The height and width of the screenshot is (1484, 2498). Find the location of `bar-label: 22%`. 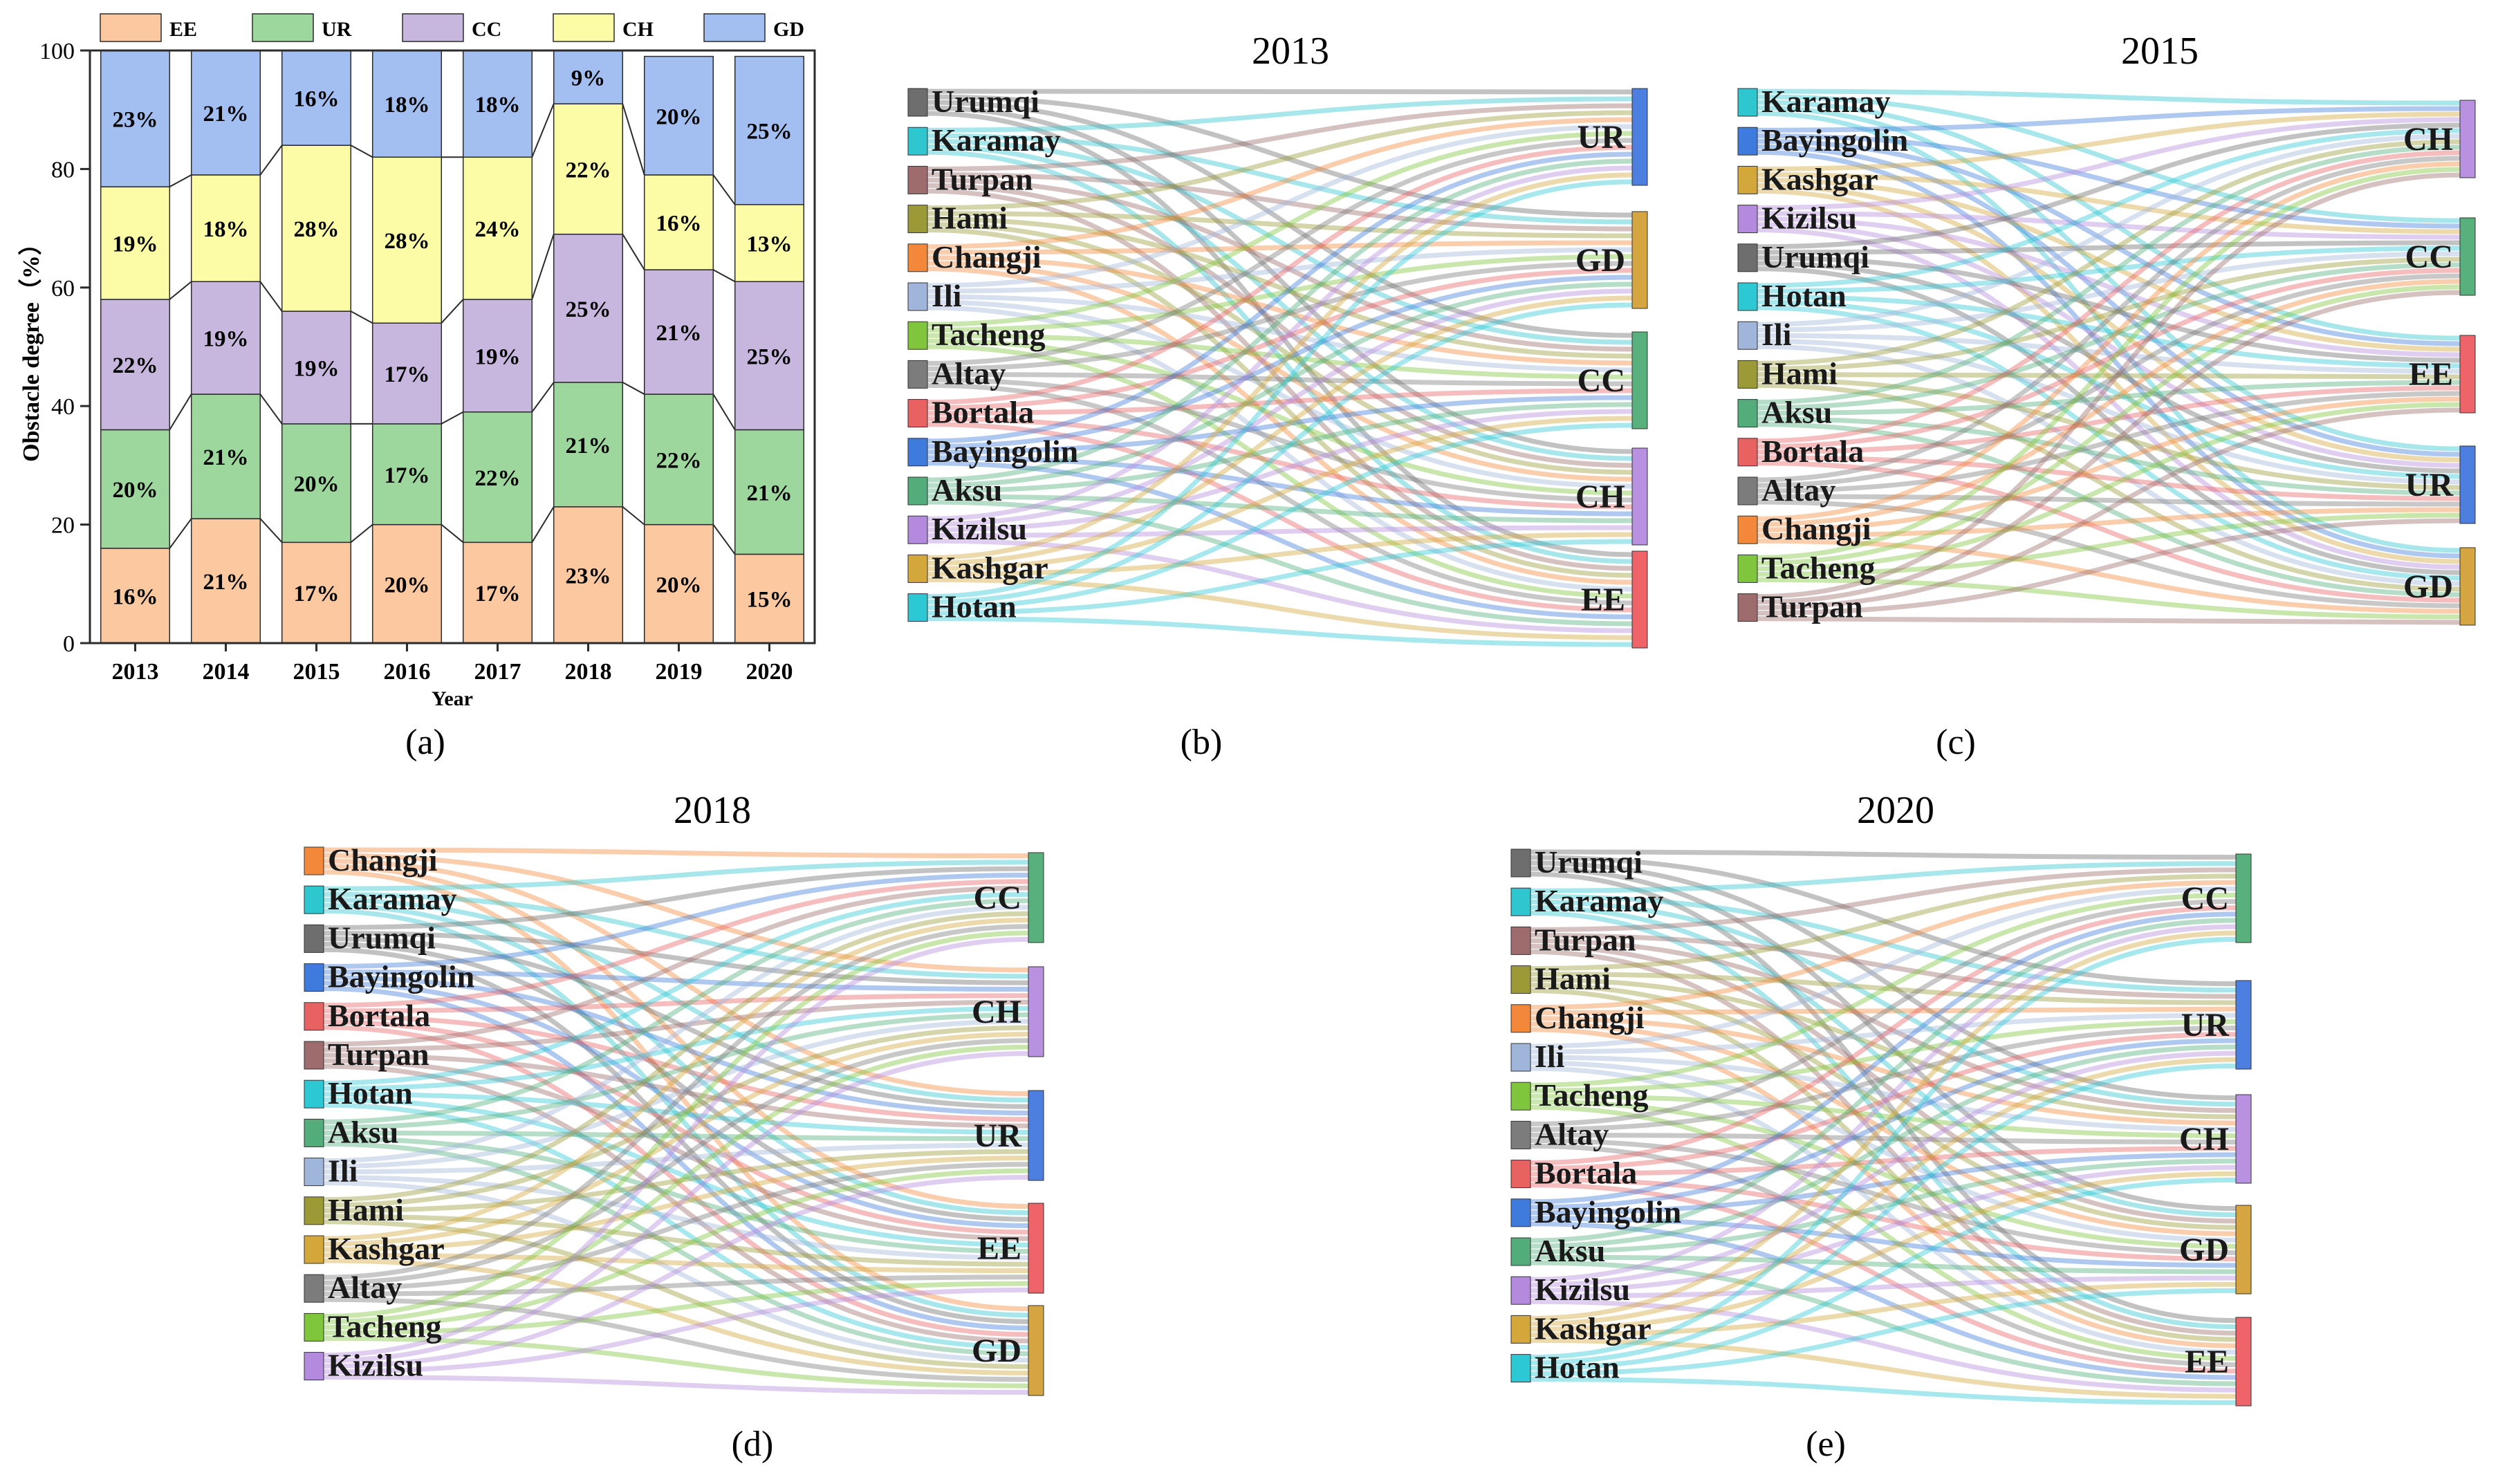

bar-label: 22% is located at coordinates (588, 170).